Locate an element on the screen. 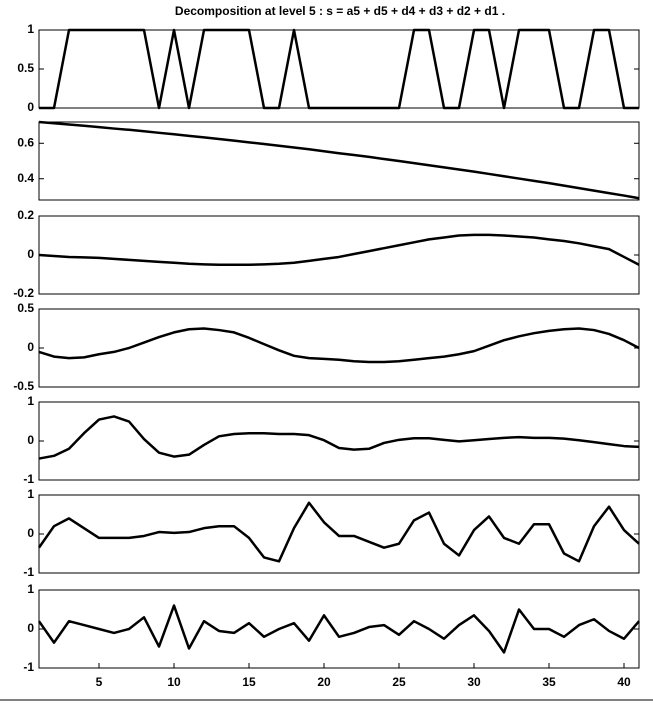 The image size is (653, 716). x-tick-label: 25 is located at coordinates (399, 682).